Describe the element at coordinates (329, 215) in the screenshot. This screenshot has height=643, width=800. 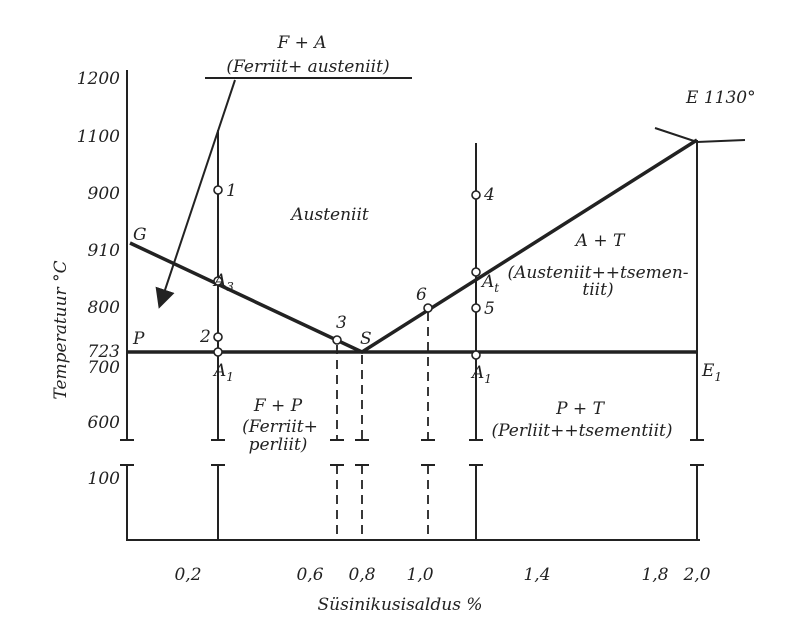
I see `region: Austeniit` at that location.